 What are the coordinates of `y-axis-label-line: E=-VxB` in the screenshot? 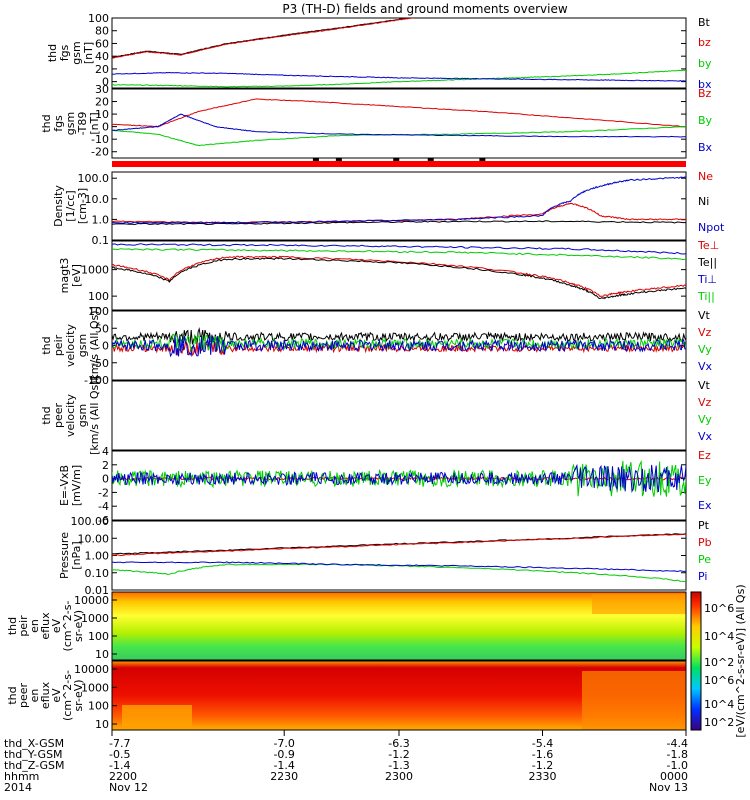 It's located at (64, 485).